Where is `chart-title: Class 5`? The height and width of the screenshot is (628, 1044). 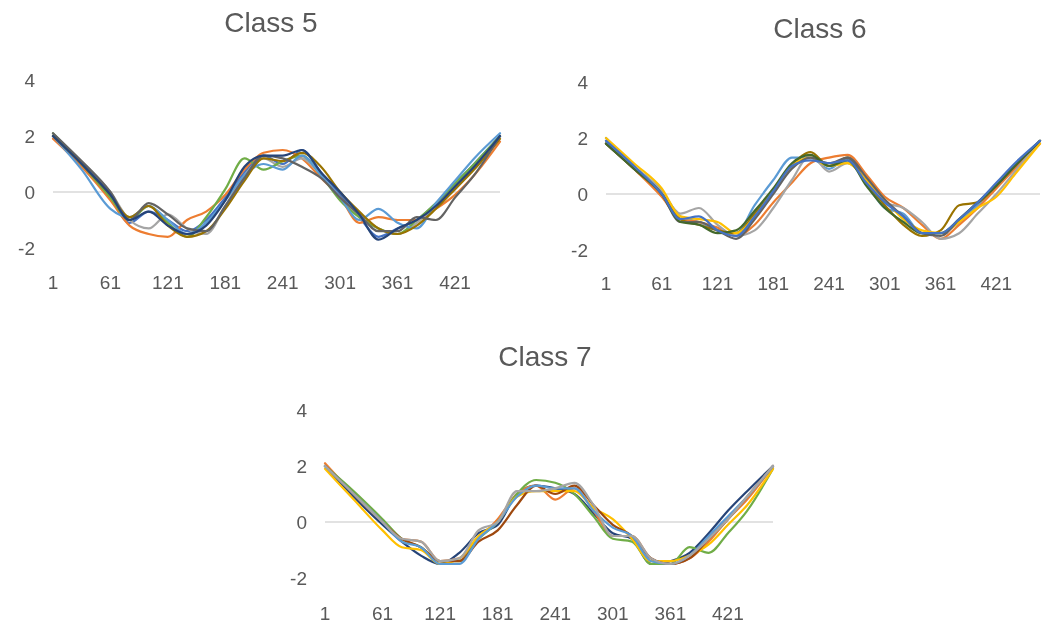 chart-title: Class 5 is located at coordinates (271, 22).